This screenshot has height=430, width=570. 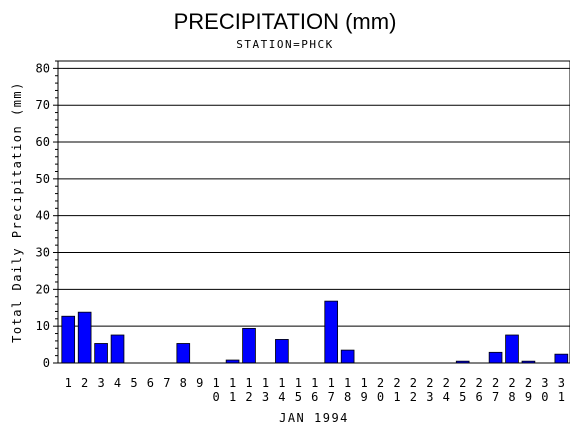 What do you see at coordinates (46, 363) in the screenshot?
I see `y-tick-label: 0` at bounding box center [46, 363].